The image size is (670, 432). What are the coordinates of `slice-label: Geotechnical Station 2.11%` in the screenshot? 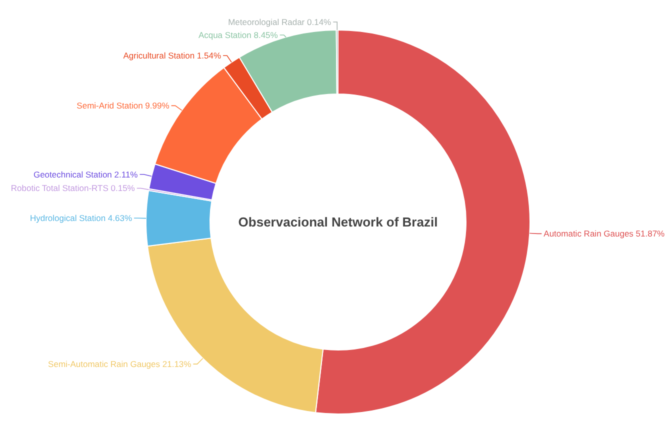 It's located at (85, 174).